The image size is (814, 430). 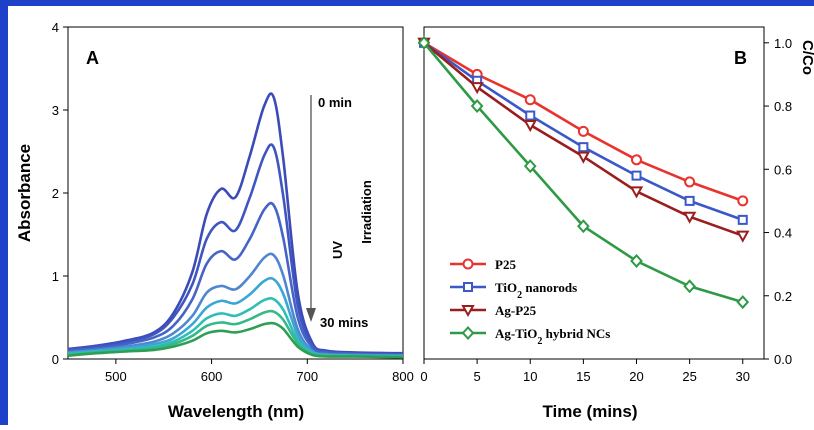 What do you see at coordinates (516, 310) in the screenshot?
I see `legend-label: Ag-P25` at bounding box center [516, 310].